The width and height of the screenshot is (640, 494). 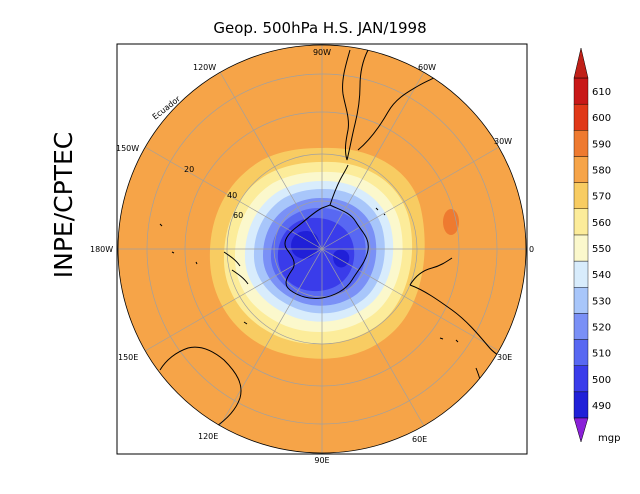 I want to click on side-label: INPE/CPTEC, so click(x=63, y=205).